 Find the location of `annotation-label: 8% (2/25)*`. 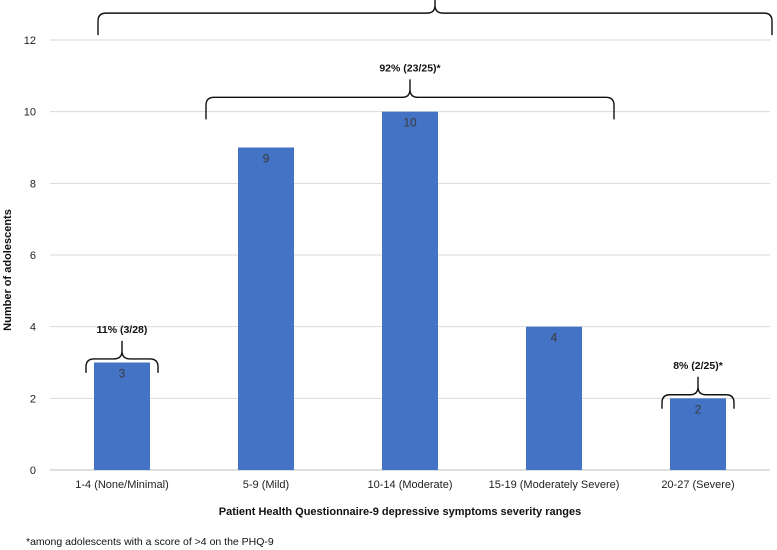

annotation-label: 8% (2/25)* is located at coordinates (698, 366).